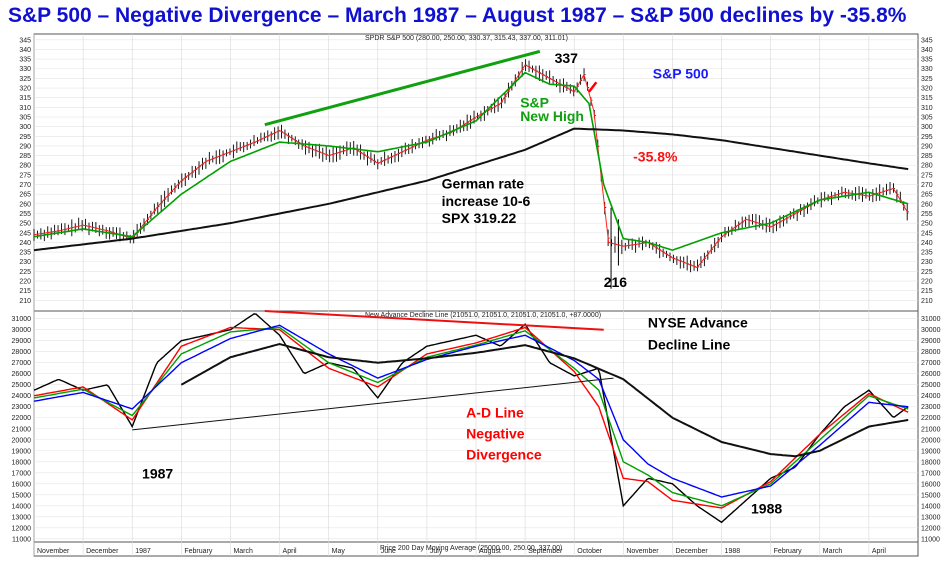 Image resolution: width=951 pixels, height=578 pixels. What do you see at coordinates (25, 40) in the screenshot?
I see `price-y-tick-left: 345` at bounding box center [25, 40].